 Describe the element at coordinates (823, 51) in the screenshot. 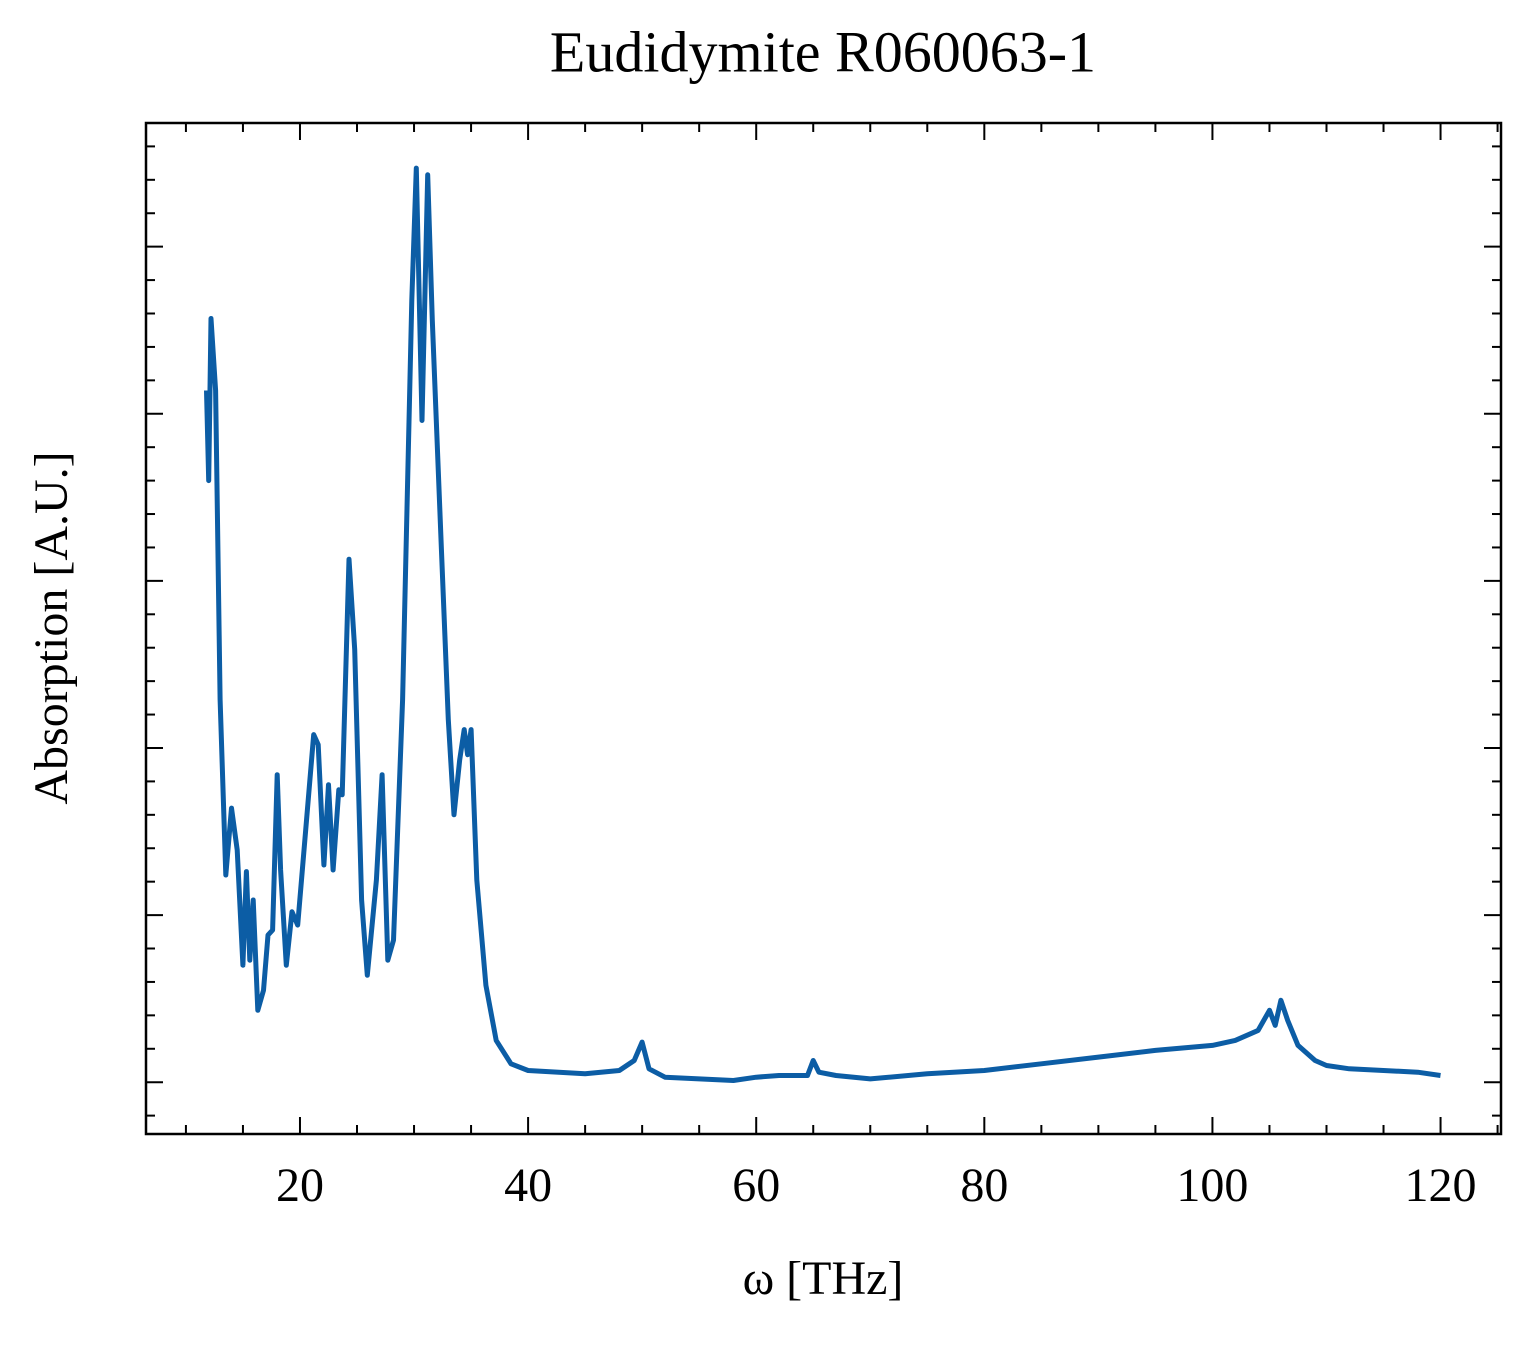

I see `chart-title: Eudidymite R060063-1` at that location.